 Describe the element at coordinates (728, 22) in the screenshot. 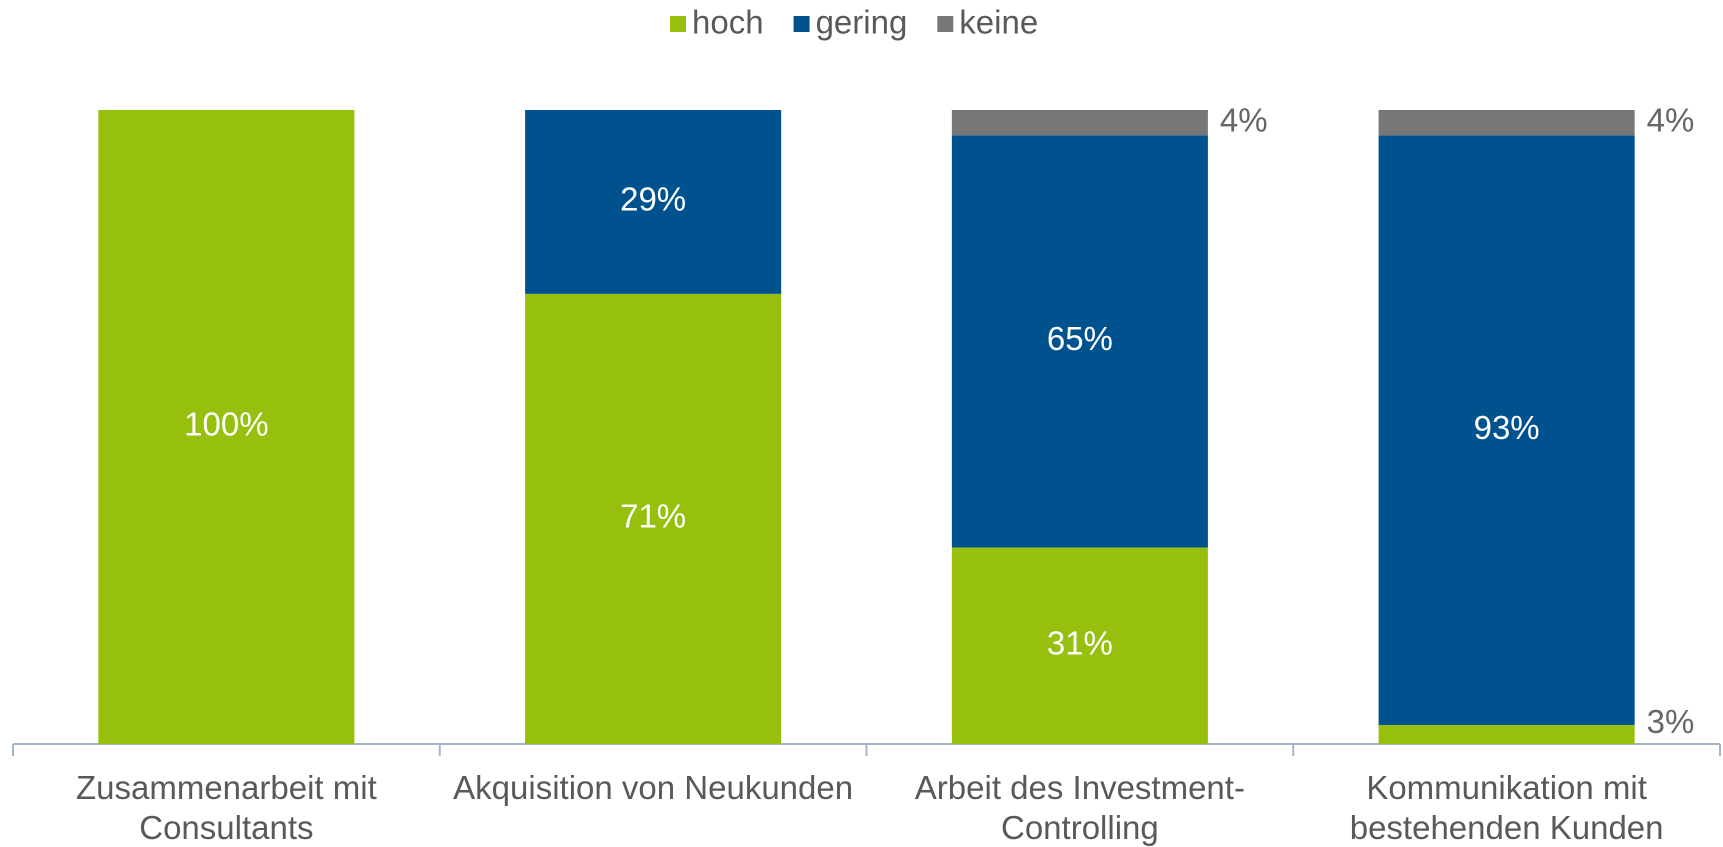

I see `legend-label: hoch` at that location.